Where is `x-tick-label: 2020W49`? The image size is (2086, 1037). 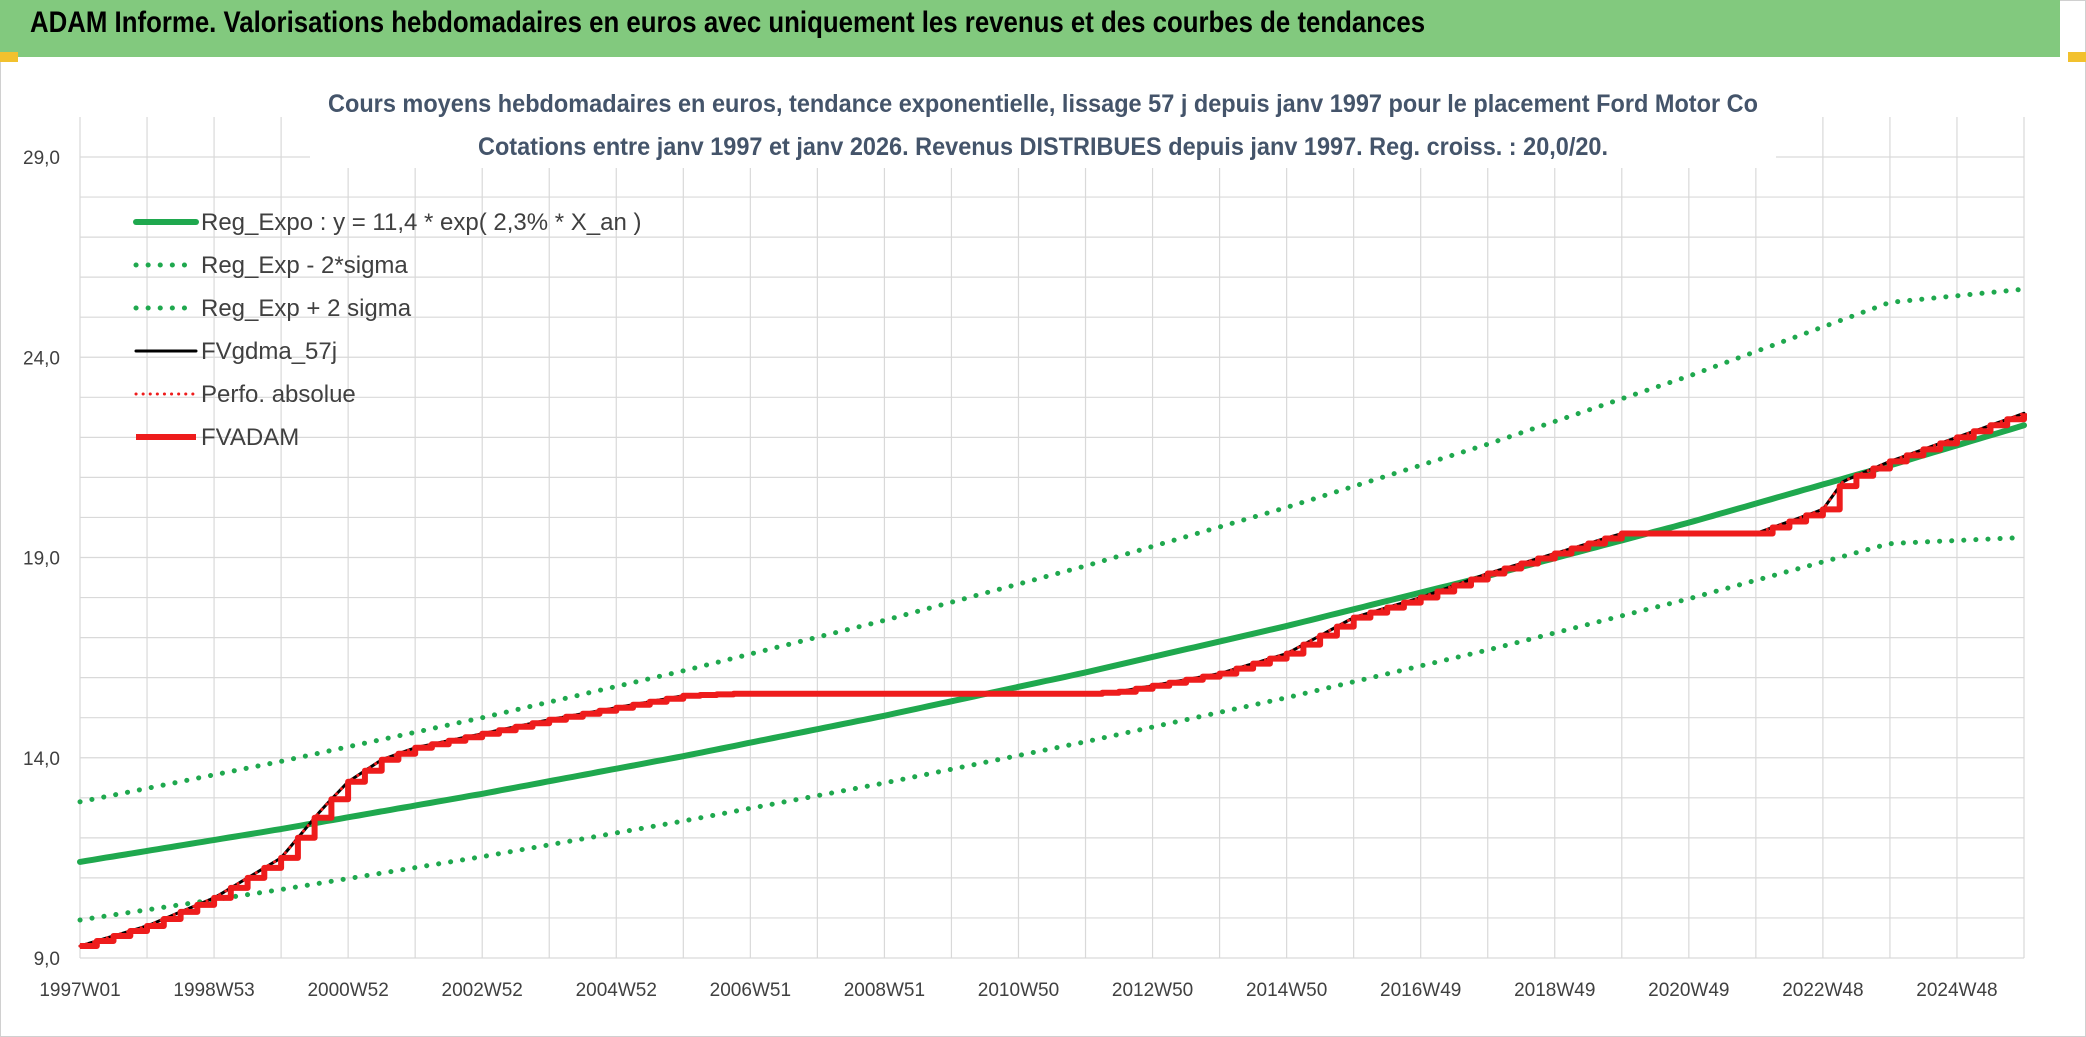
x-tick-label: 2020W49 is located at coordinates (1688, 990).